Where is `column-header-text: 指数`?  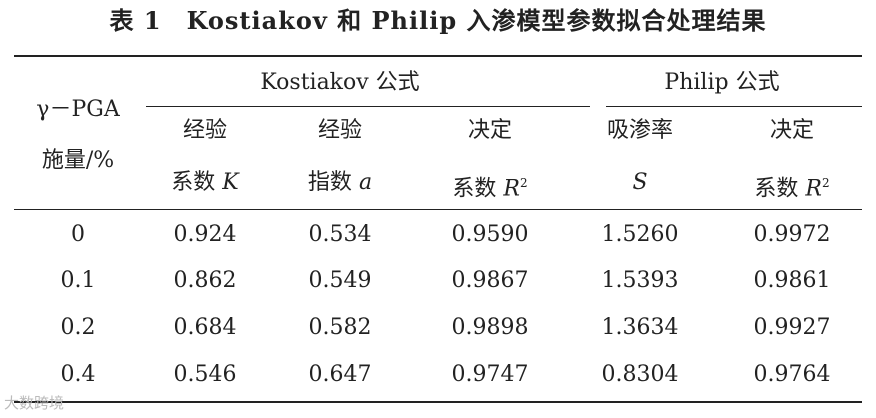 column-header-text: 指数 is located at coordinates (329, 182).